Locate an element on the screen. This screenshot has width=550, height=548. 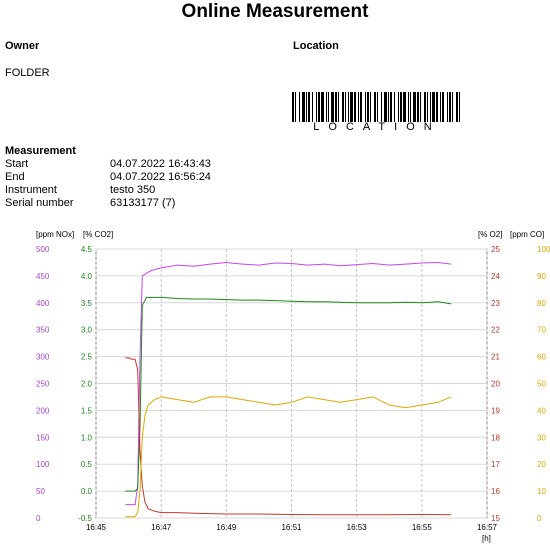
serial-number-value: 63133177 (7) is located at coordinates (143, 203).